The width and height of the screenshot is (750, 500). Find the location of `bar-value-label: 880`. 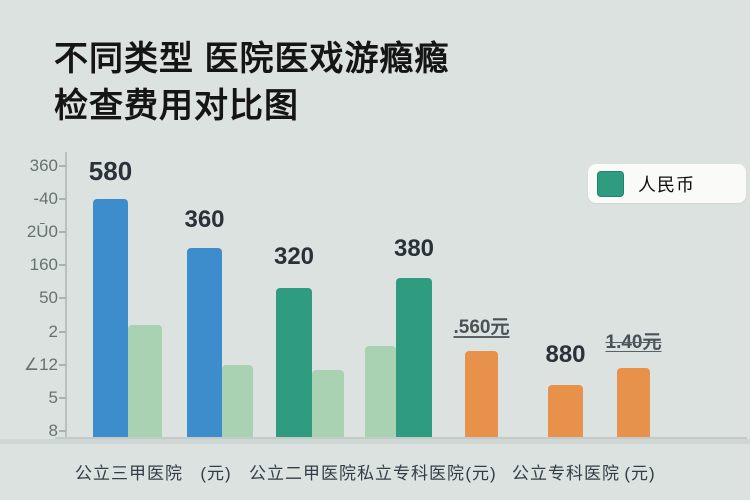

bar-value-label: 880 is located at coordinates (565, 354).